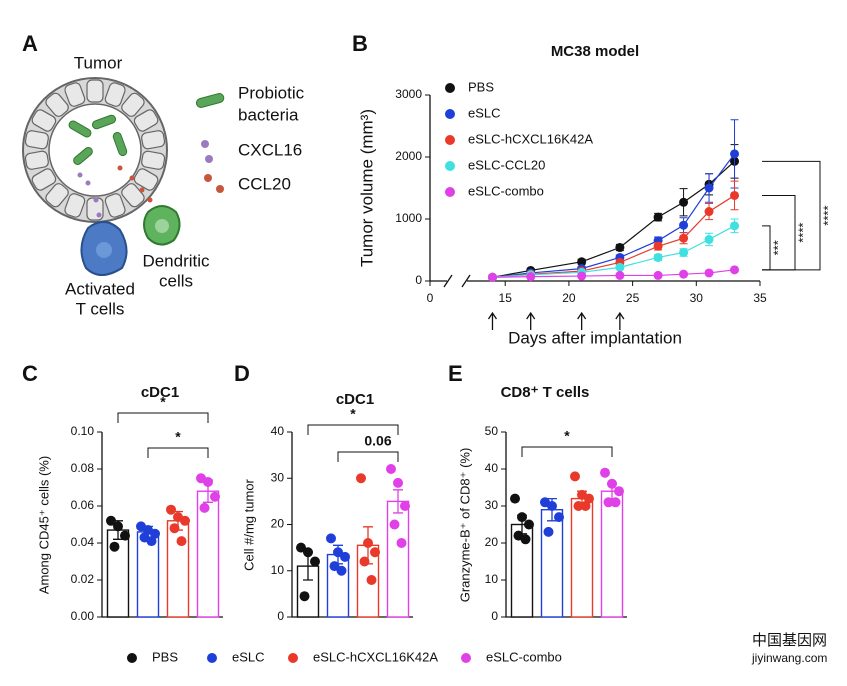  I want to click on panel-letter: B, so click(360, 43).